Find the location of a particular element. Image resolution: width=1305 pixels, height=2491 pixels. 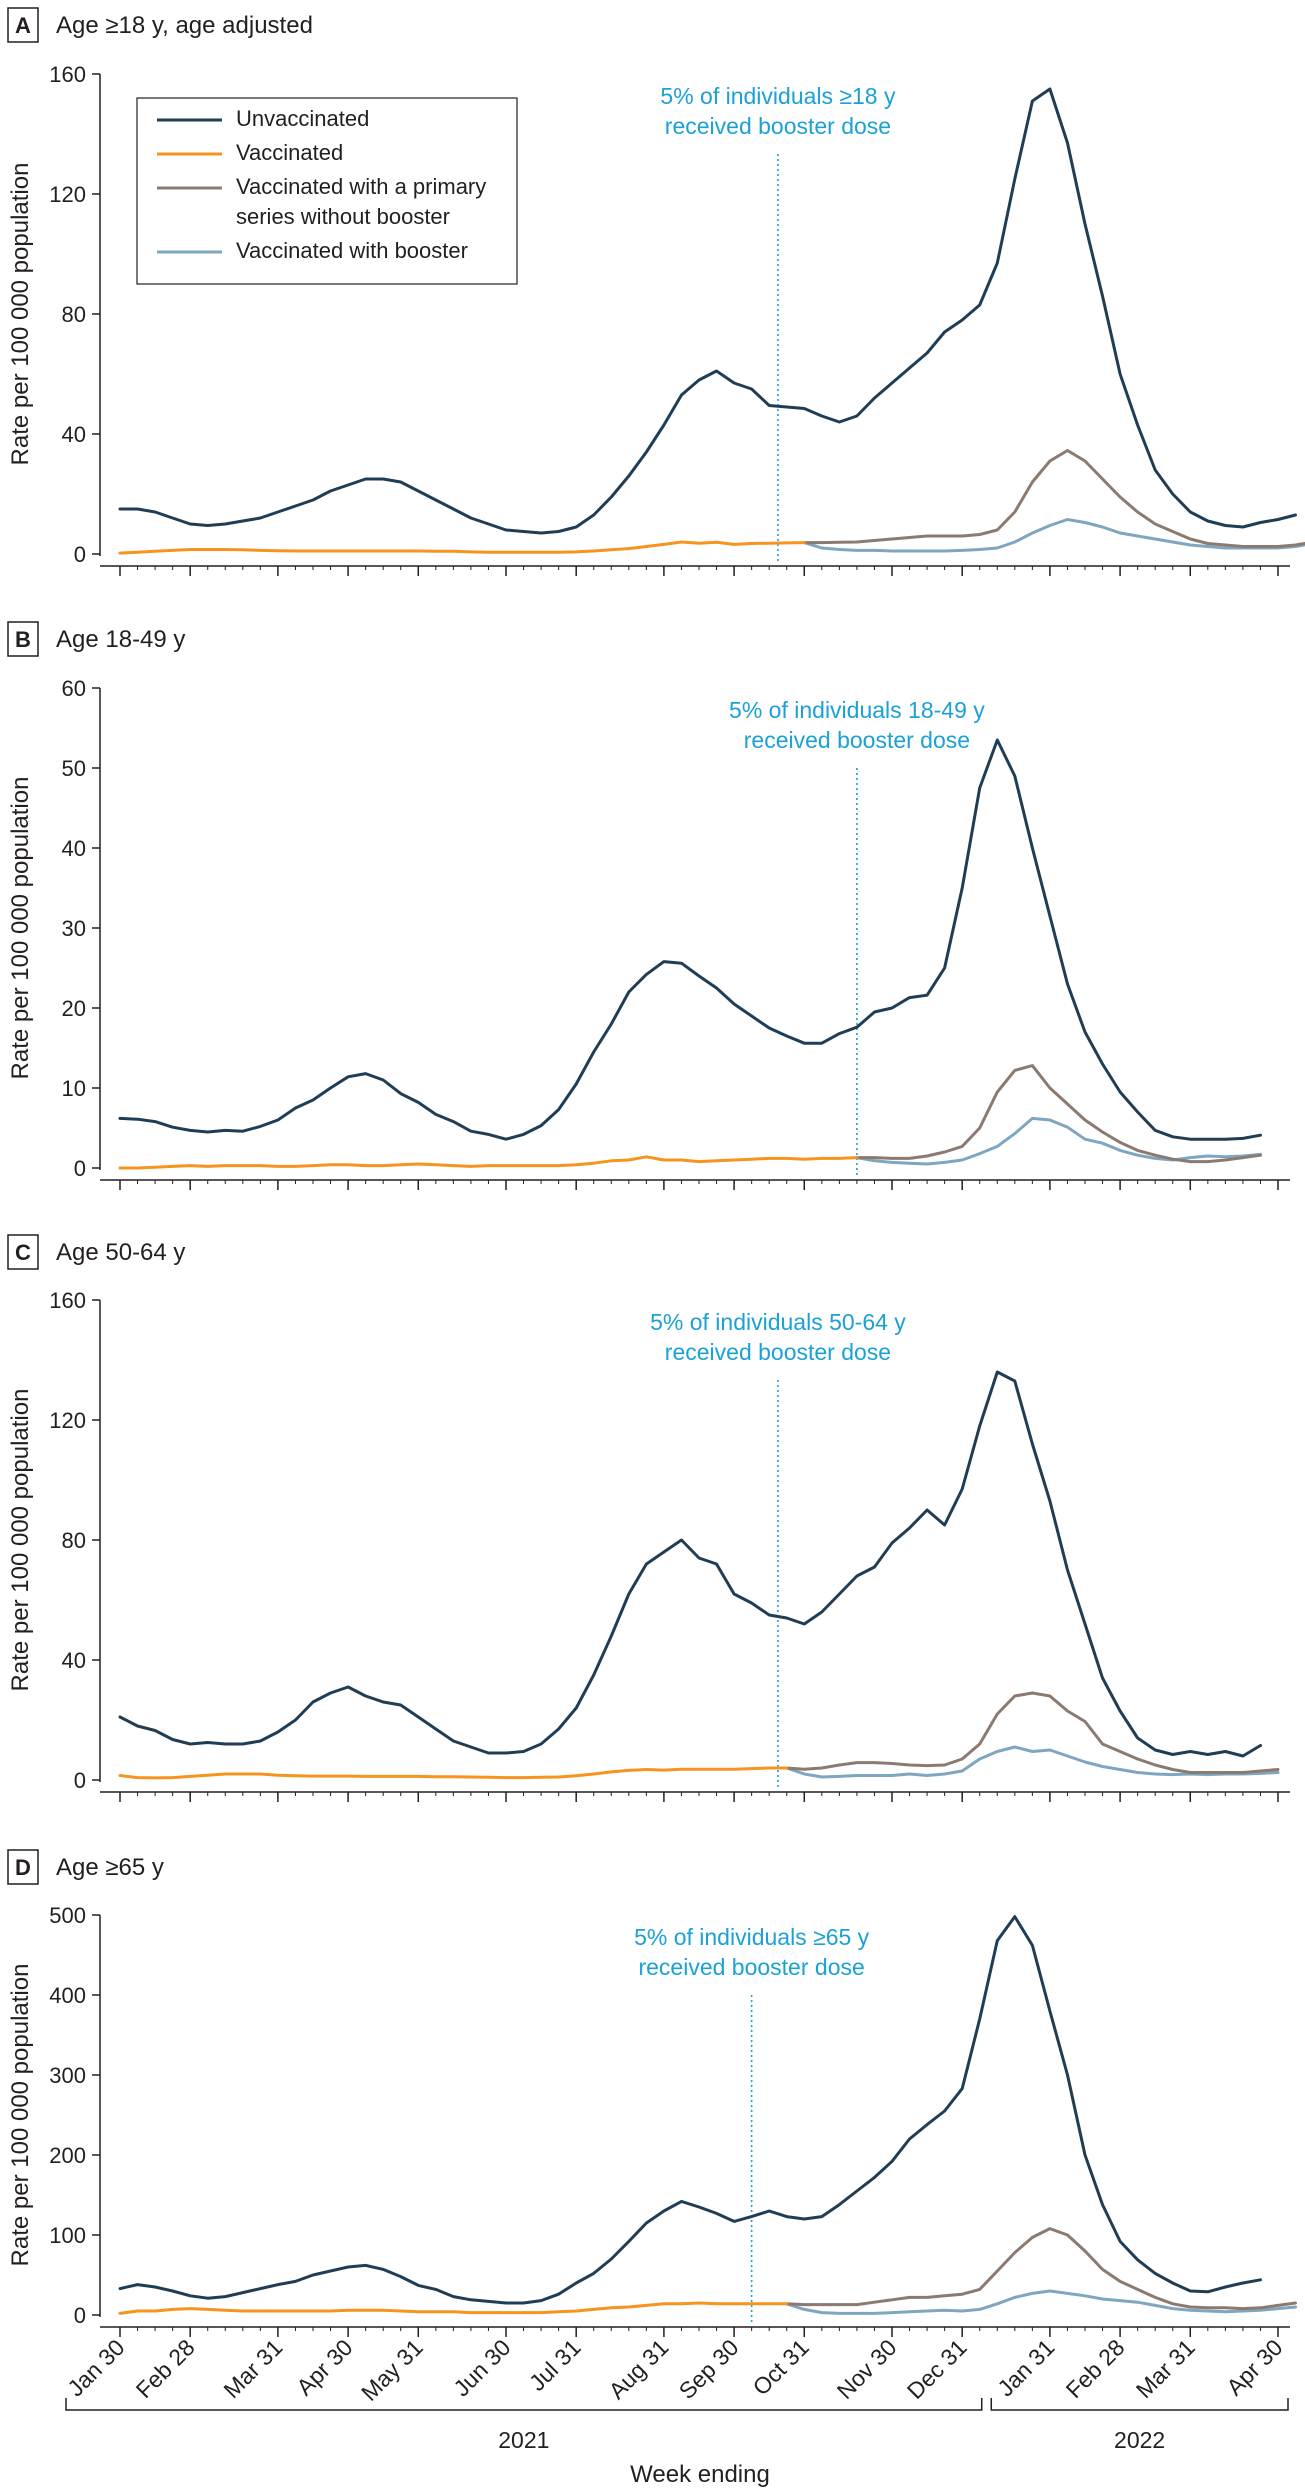

x-tick-label: Jul 31 is located at coordinates (555, 2365).